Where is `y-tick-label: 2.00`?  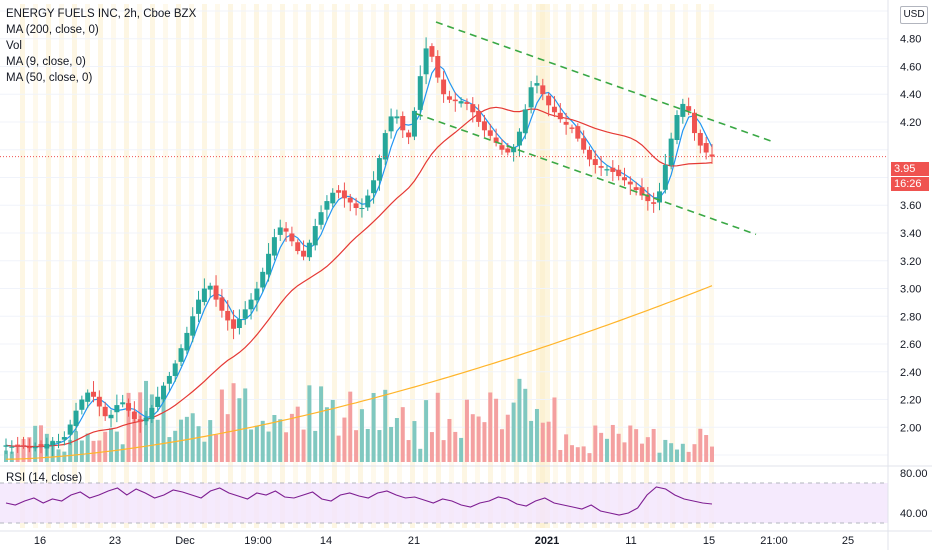
y-tick-label: 2.00 is located at coordinates (910, 428).